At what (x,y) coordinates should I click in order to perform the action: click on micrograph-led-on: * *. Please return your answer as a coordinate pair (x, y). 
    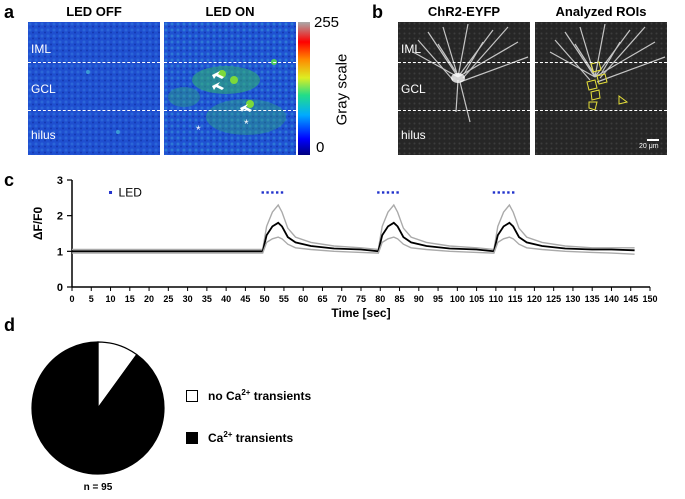
    Looking at the image, I should click on (230, 88).